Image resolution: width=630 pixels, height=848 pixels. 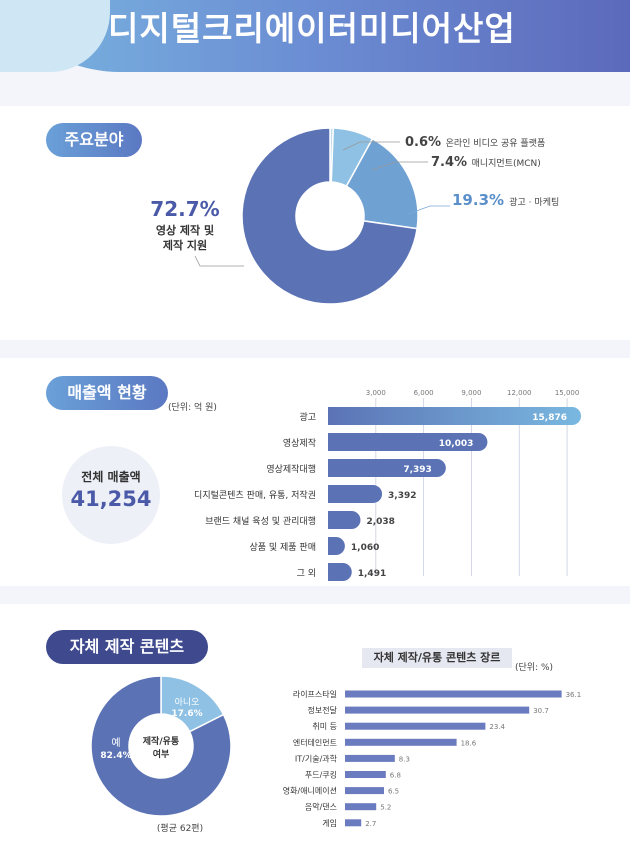 What do you see at coordinates (291, 469) in the screenshot?
I see `category-label-2: 영상제작대행` at bounding box center [291, 469].